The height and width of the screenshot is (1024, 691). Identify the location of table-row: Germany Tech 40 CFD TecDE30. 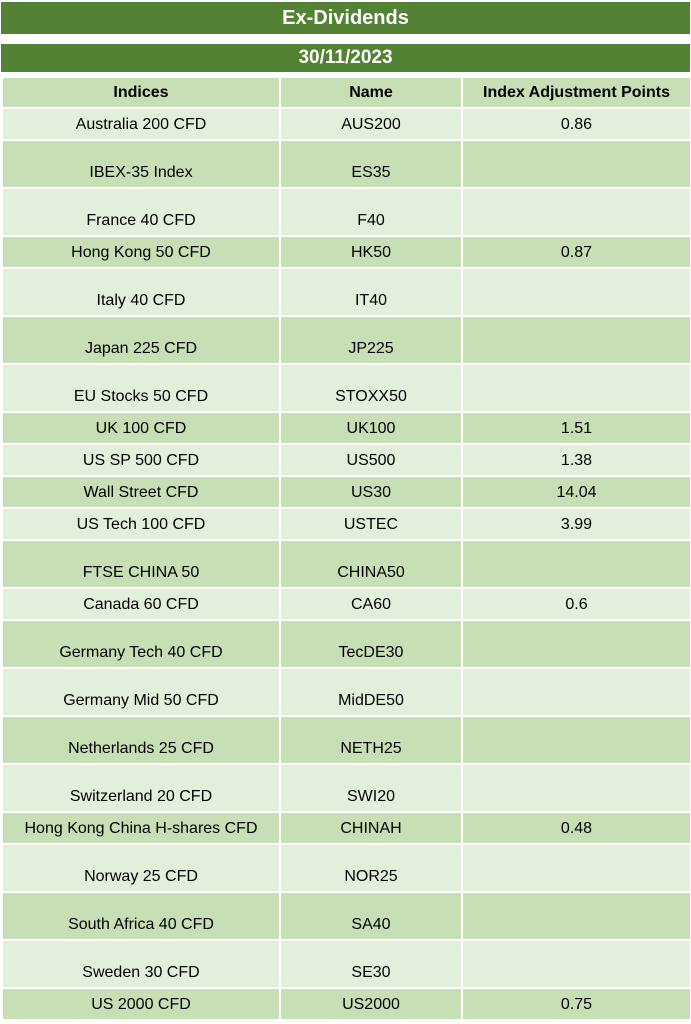
(346, 644).